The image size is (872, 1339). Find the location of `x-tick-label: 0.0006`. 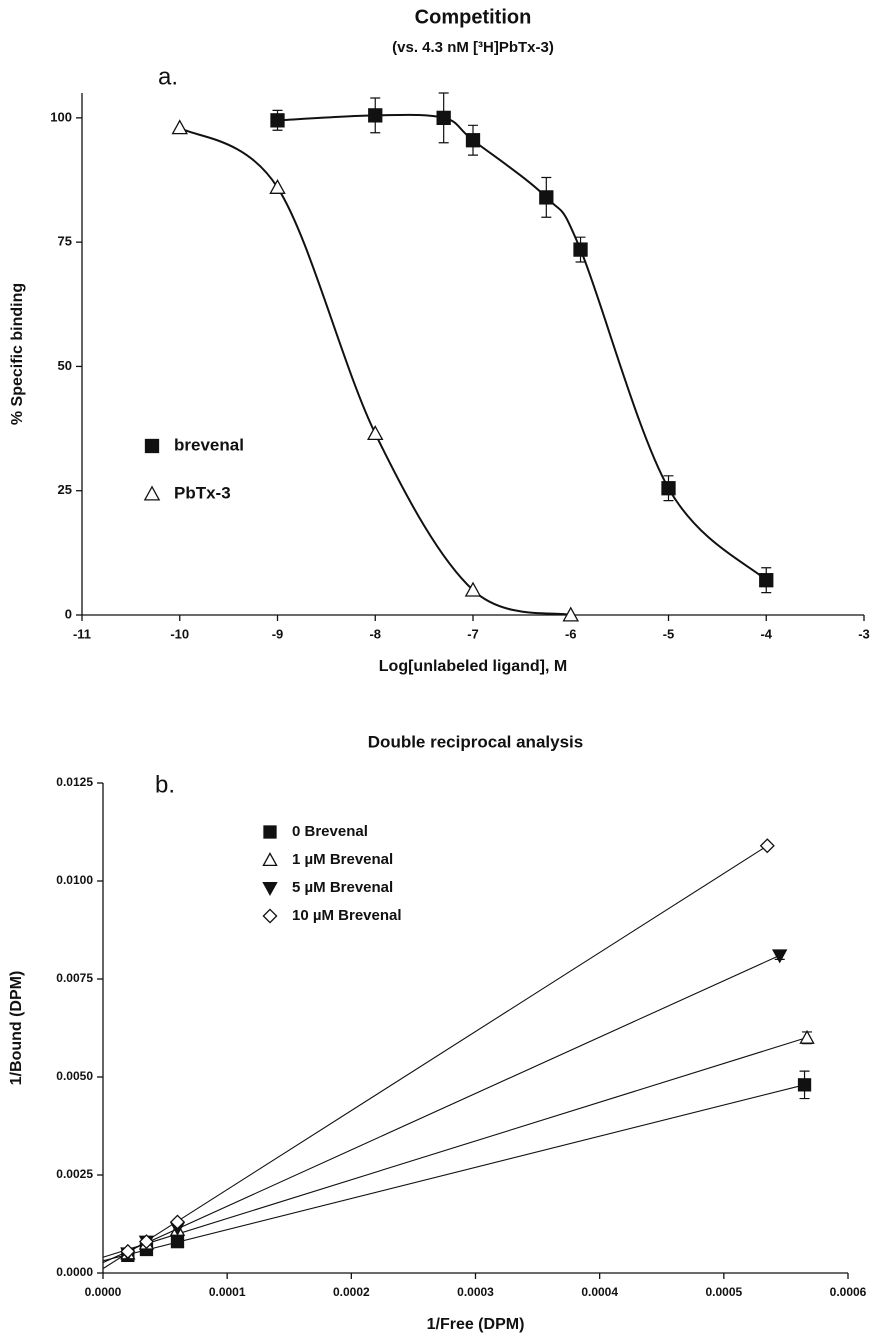

x-tick-label: 0.0006 is located at coordinates (848, 1292).